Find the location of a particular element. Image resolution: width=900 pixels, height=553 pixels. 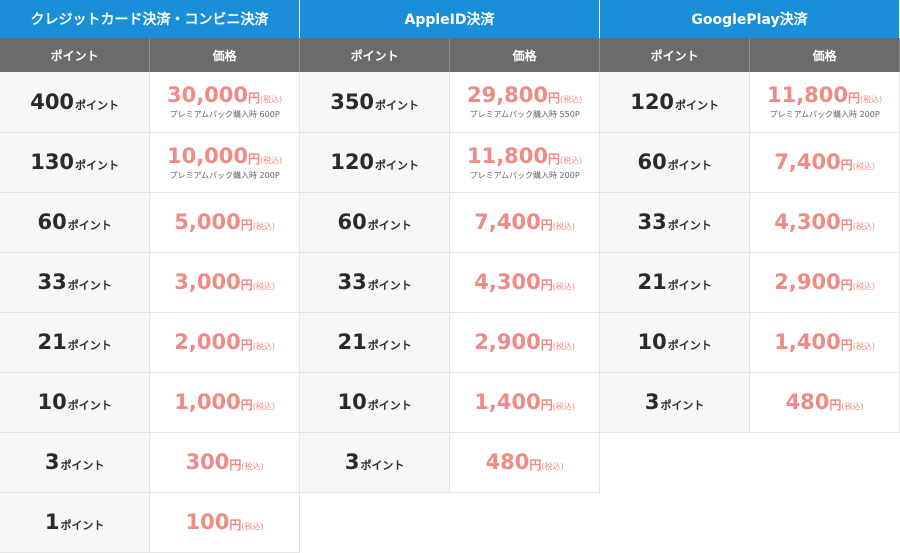

table-row: 3ポイント 480円(税込) is located at coordinates (450, 462).